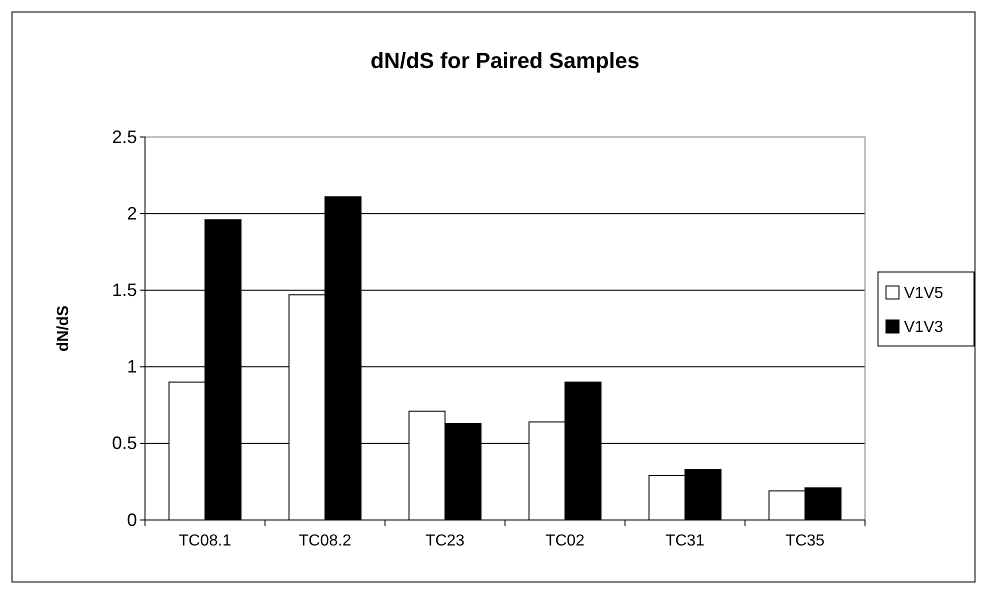  I want to click on x-tick-label: TC08.2, so click(325, 541).